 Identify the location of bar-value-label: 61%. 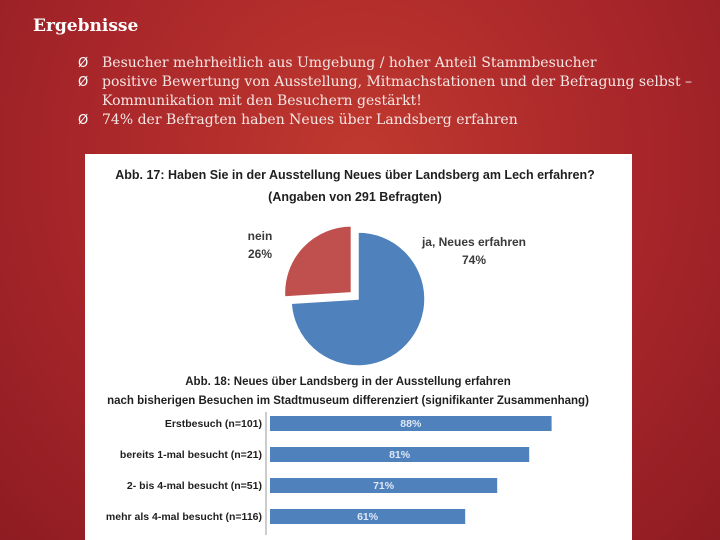
(368, 517).